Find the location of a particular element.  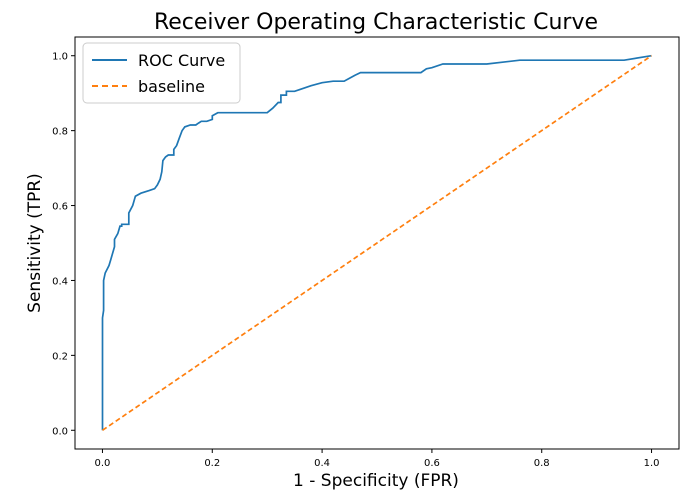

y-tick-label: 0.8 is located at coordinates (60, 132).